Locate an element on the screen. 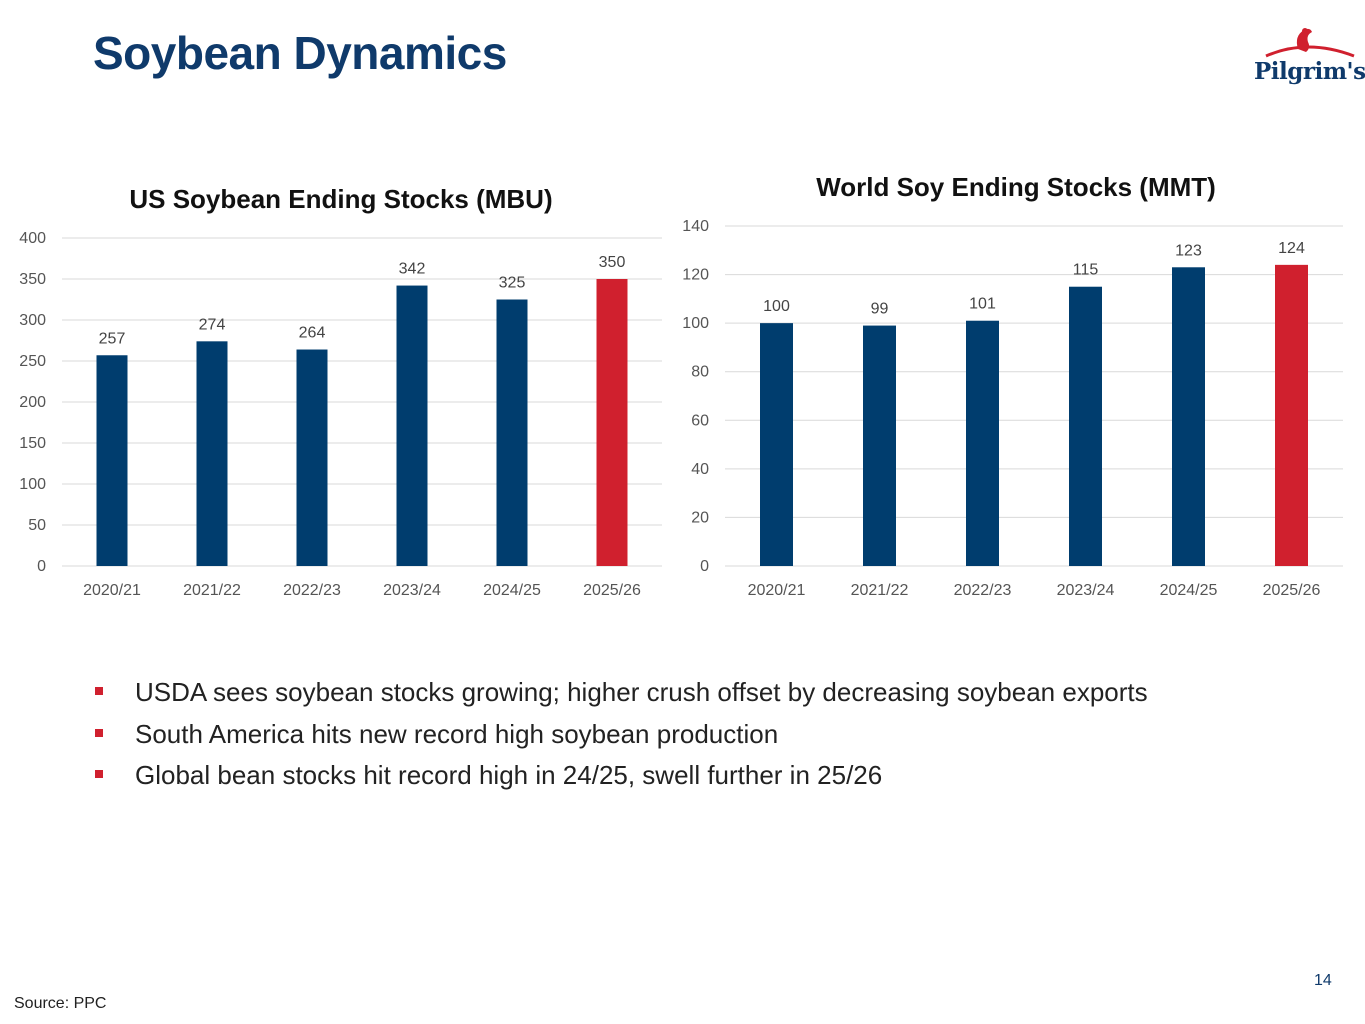 Image resolution: width=1365 pixels, height=1024 pixels. data-label: 342 is located at coordinates (412, 269).